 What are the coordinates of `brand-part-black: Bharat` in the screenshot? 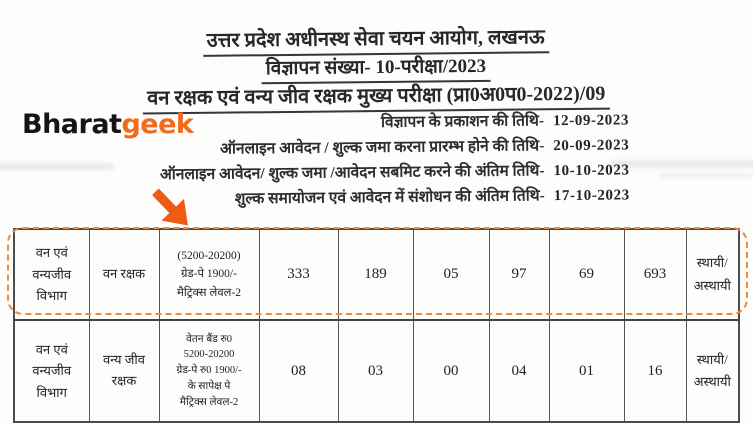 It's located at (72, 124).